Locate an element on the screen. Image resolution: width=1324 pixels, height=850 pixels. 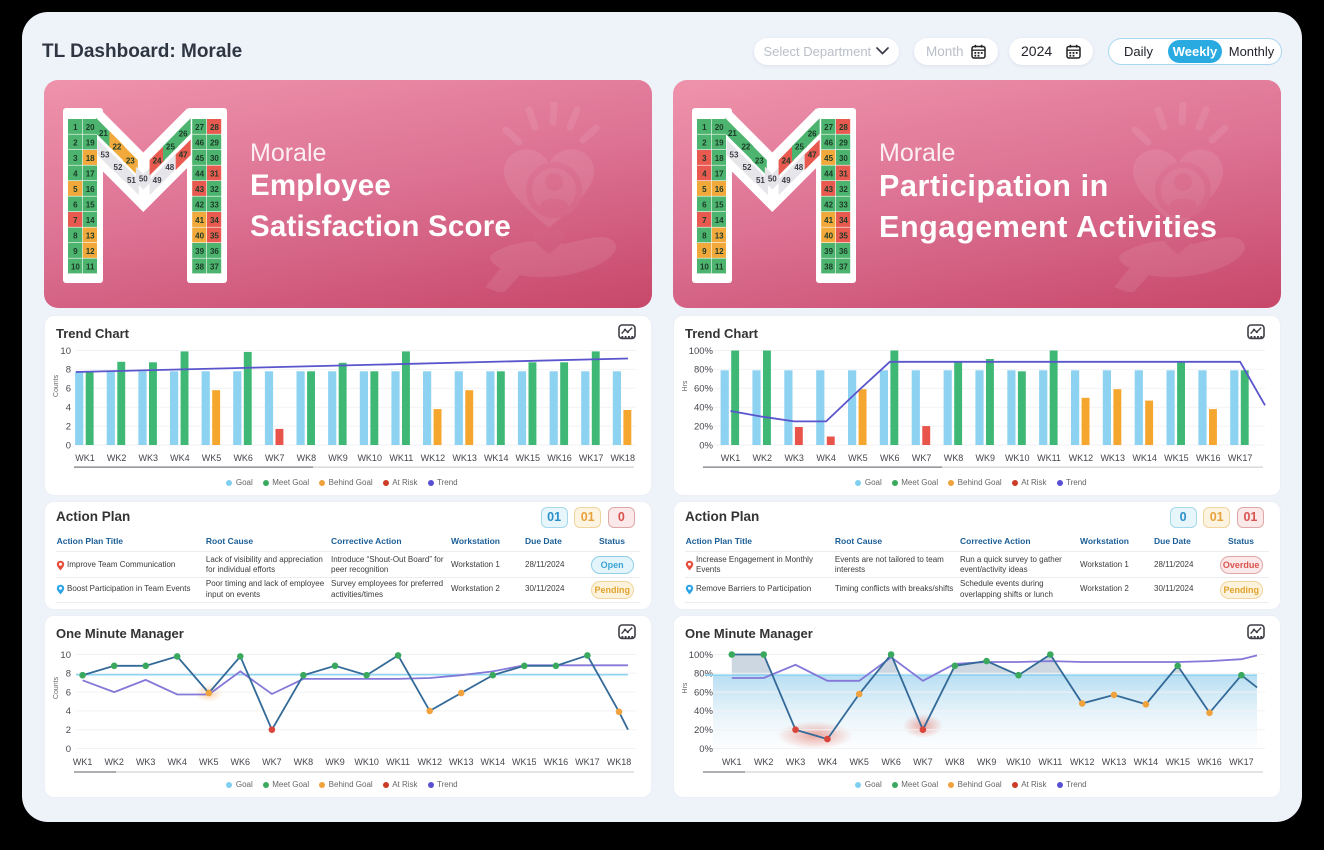
svg-text: 32 is located at coordinates (843, 189).